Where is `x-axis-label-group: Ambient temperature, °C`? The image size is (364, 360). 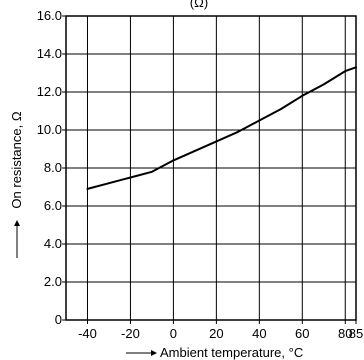
x-axis-label-group: Ambient temperature, °C is located at coordinates (214, 352).